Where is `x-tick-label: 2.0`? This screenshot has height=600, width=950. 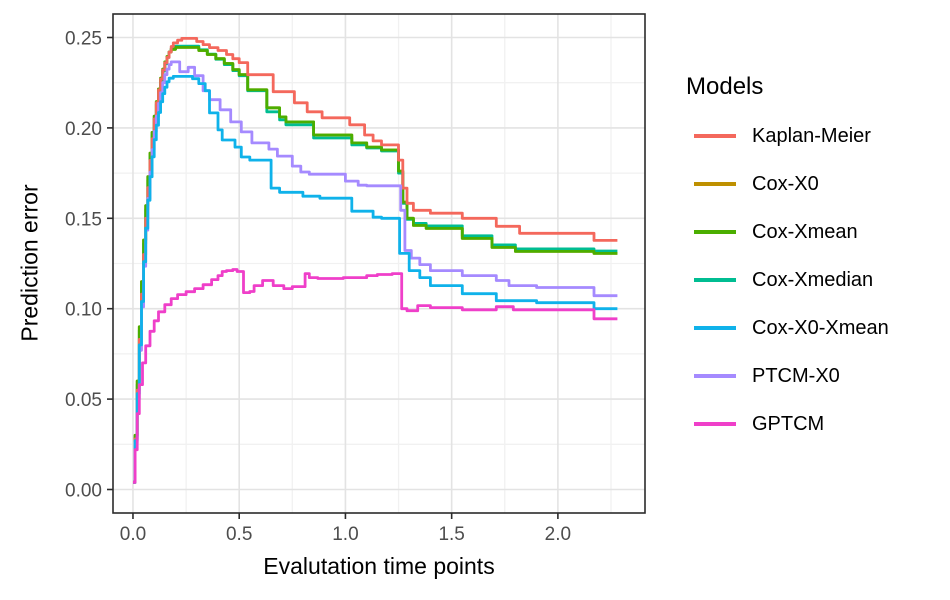
x-tick-label: 2.0 is located at coordinates (558, 534).